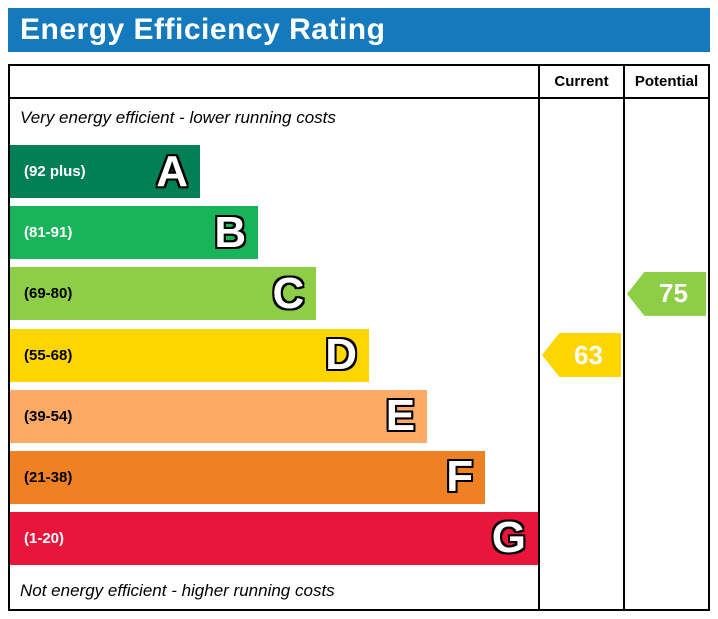 This screenshot has height=619, width=718. What do you see at coordinates (172, 171) in the screenshot?
I see `band-letter: A` at bounding box center [172, 171].